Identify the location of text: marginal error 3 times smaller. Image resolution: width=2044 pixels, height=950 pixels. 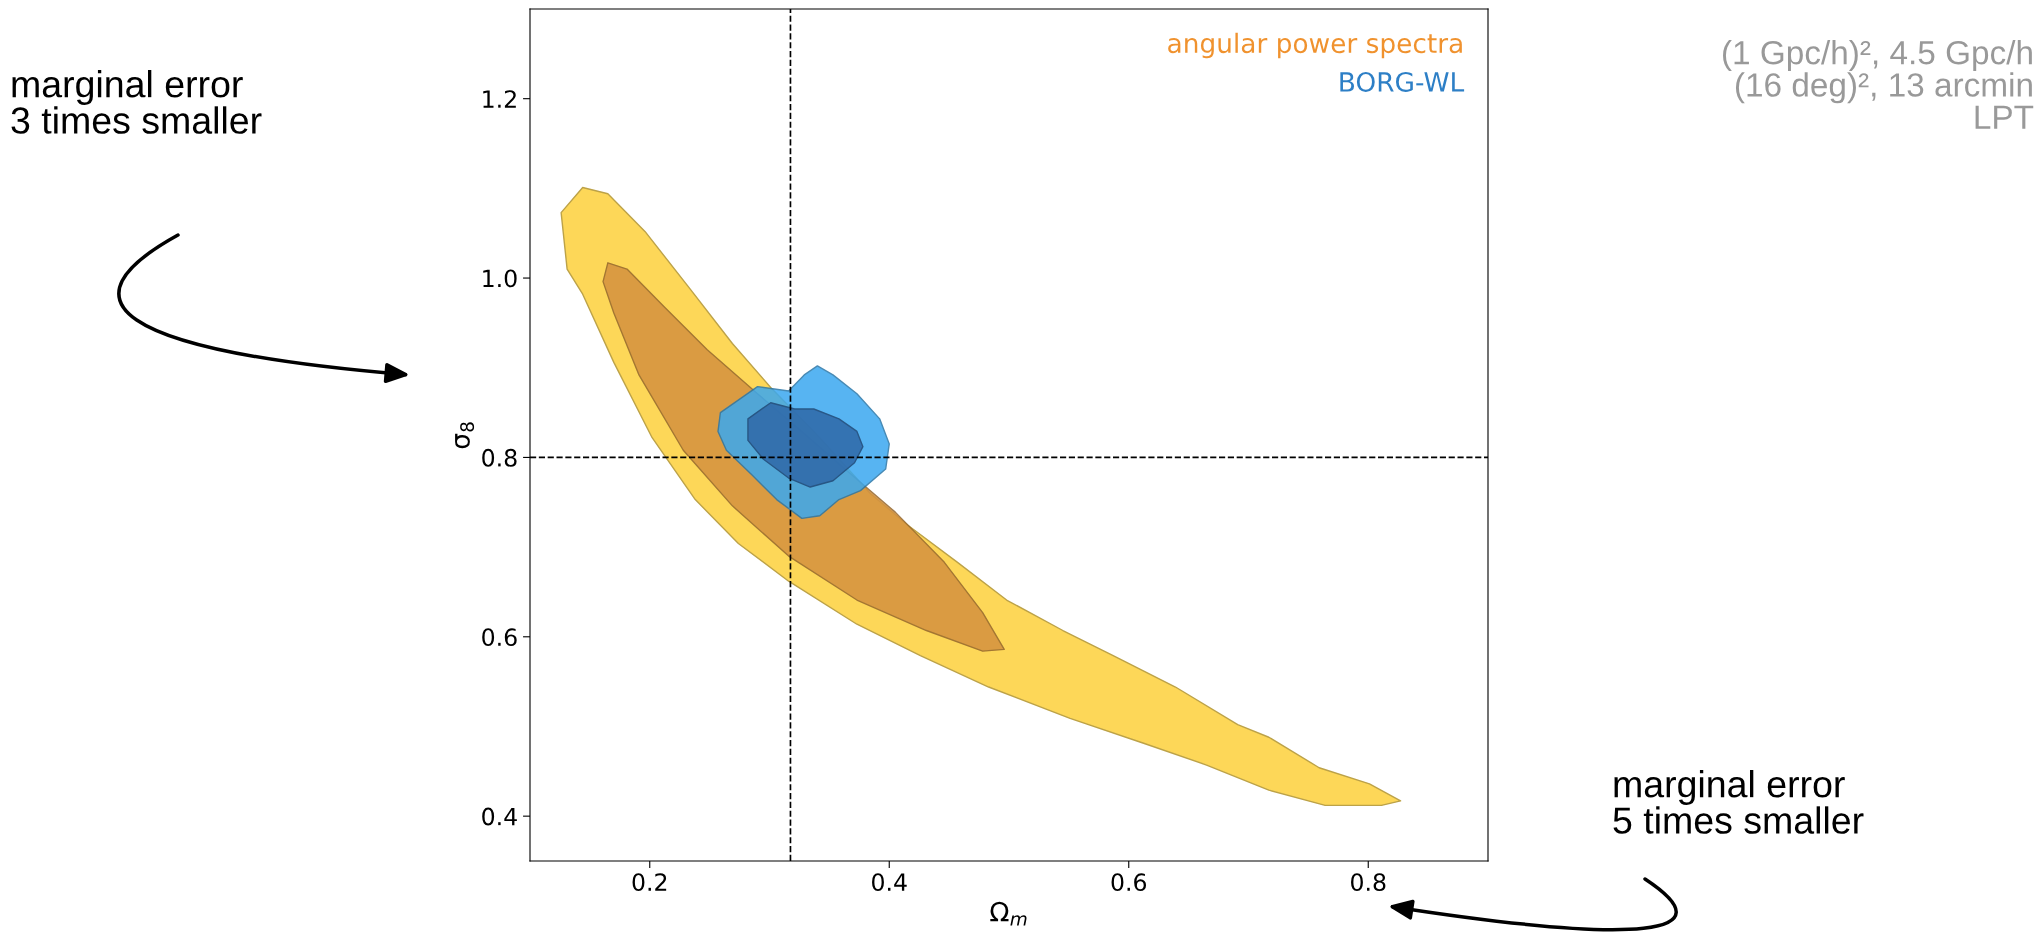
(136, 102).